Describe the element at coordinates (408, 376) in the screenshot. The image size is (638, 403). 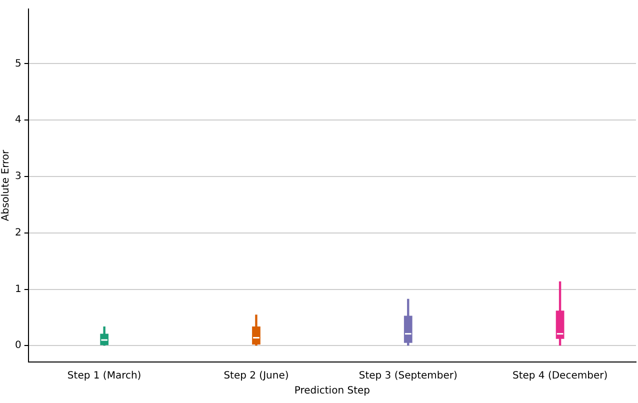
I see `x-tick-label: Step 3 (September)` at that location.